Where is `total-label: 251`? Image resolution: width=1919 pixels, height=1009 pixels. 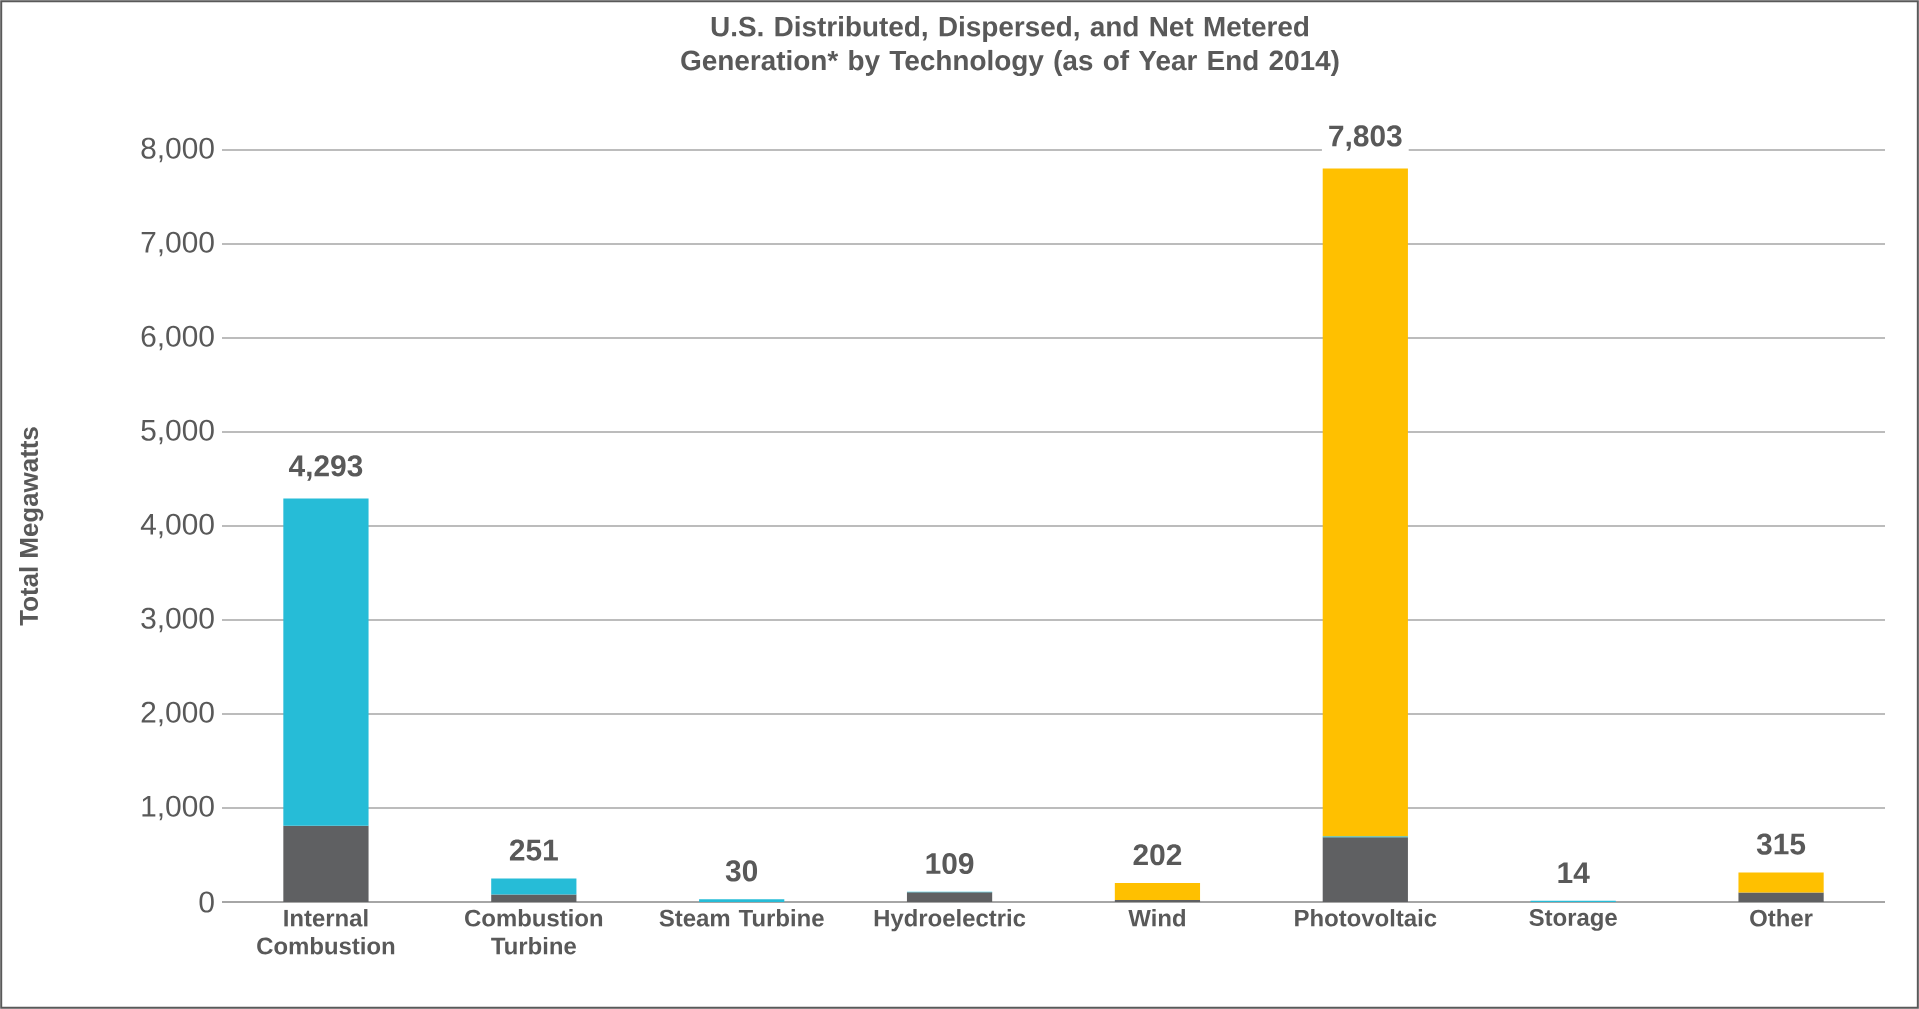 total-label: 251 is located at coordinates (533, 850).